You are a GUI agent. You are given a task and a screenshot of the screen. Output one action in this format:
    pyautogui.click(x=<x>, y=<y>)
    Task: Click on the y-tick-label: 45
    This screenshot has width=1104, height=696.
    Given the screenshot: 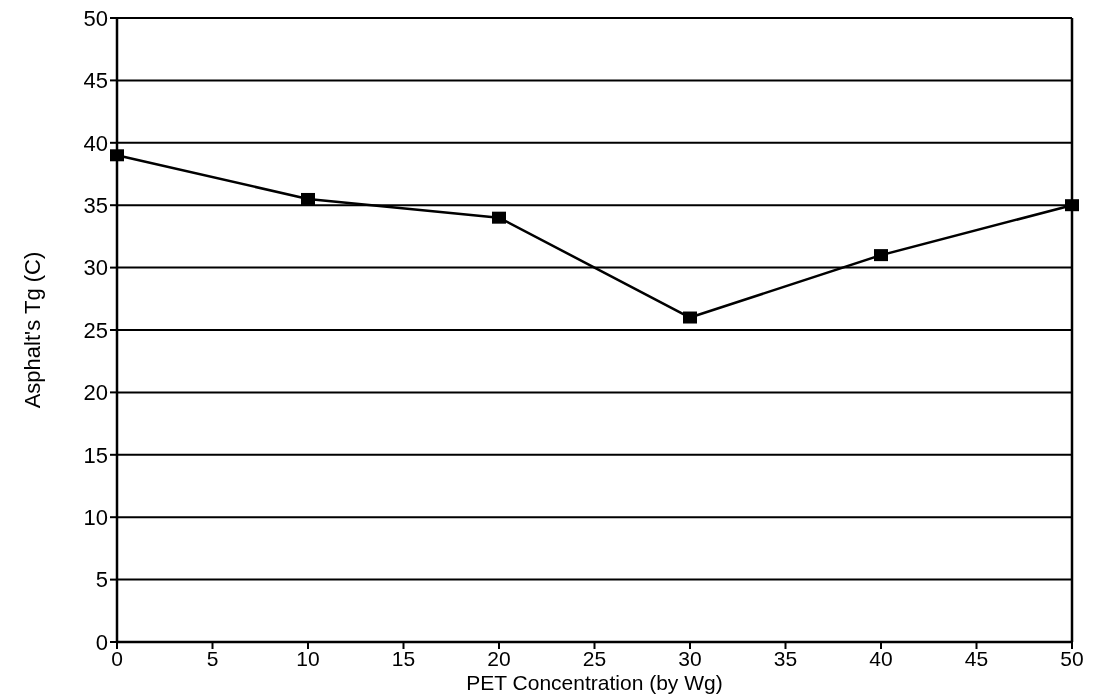 What is the action you would take?
    pyautogui.click(x=95, y=81)
    